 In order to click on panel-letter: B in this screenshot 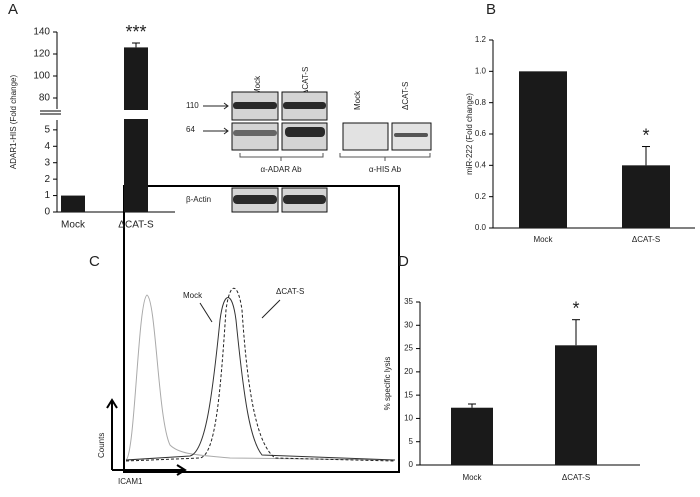, I will do `click(491, 9)`.